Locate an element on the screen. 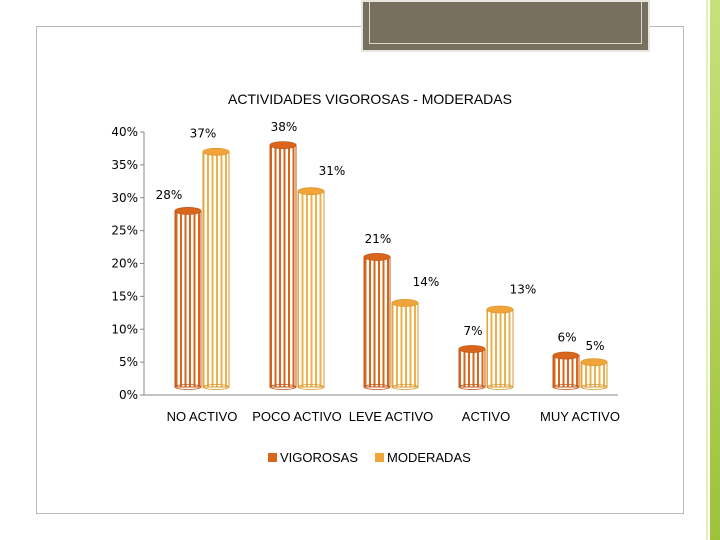 The height and width of the screenshot is (540, 720). bar-value-label-moderadas: 5% is located at coordinates (594, 346).